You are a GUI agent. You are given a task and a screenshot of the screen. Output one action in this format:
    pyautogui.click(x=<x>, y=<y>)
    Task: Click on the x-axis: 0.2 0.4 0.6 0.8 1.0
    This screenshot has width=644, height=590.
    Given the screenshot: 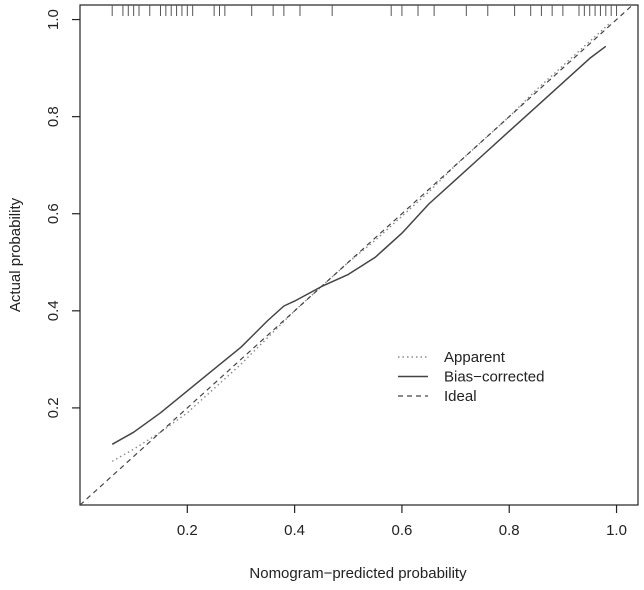 What is the action you would take?
    pyautogui.click(x=402, y=522)
    